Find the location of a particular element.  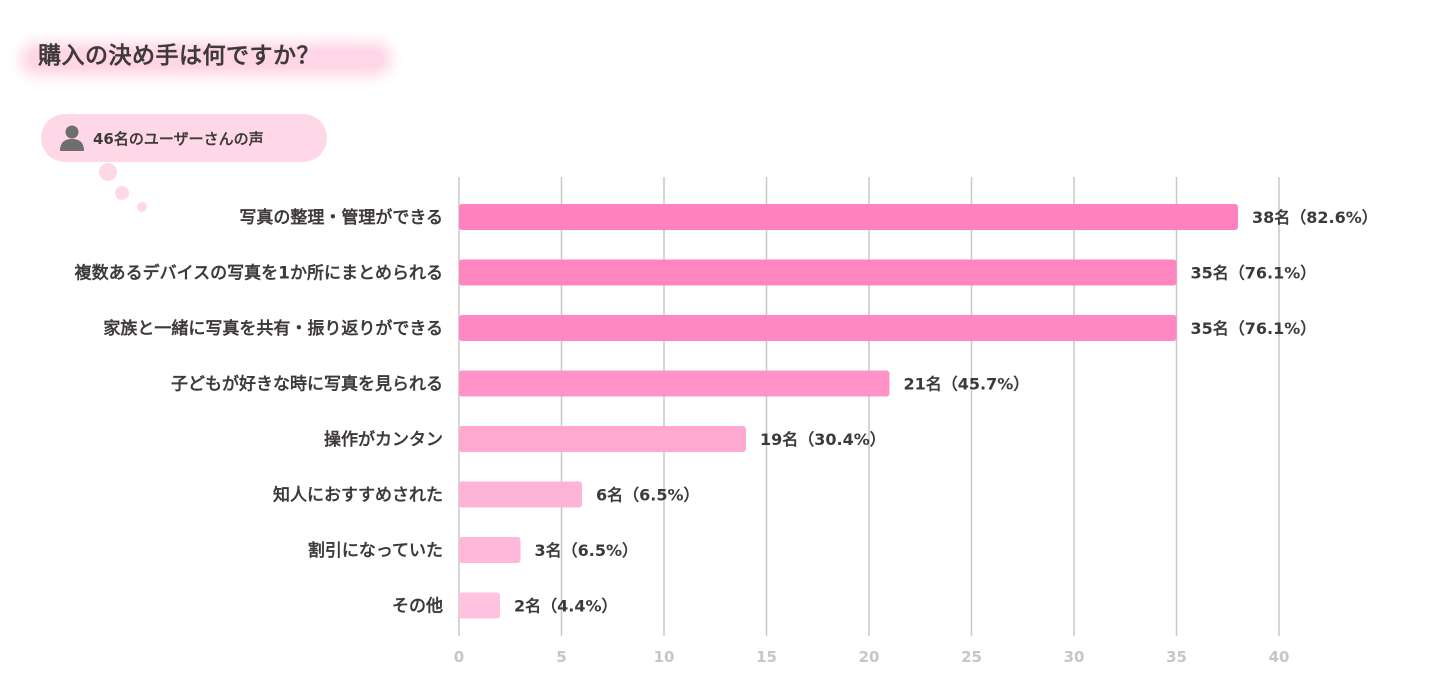

value-label-7: 3名（6.5%） is located at coordinates (587, 550).